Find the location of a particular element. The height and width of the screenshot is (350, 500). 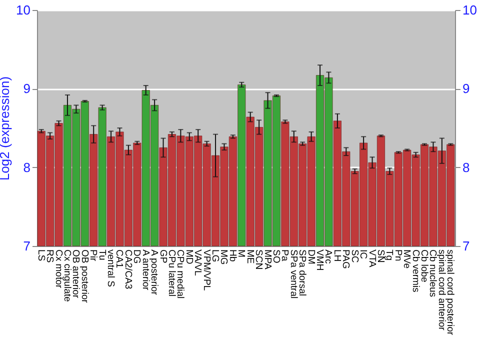

x-tick-label: VTA is located at coordinates (372, 259).